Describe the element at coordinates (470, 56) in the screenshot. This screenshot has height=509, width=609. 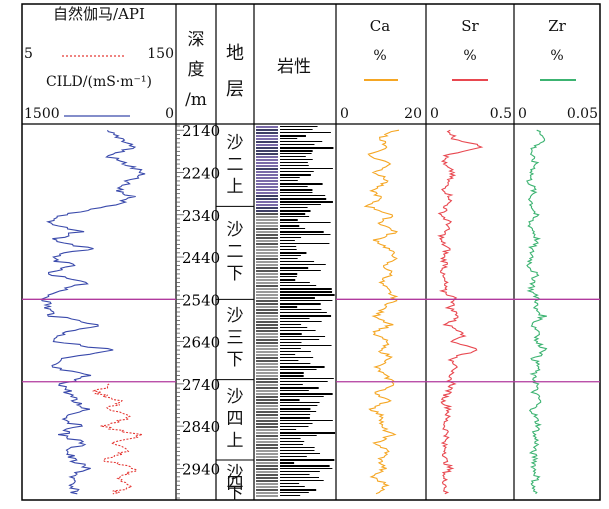
I see `sr-track-unit: %` at that location.